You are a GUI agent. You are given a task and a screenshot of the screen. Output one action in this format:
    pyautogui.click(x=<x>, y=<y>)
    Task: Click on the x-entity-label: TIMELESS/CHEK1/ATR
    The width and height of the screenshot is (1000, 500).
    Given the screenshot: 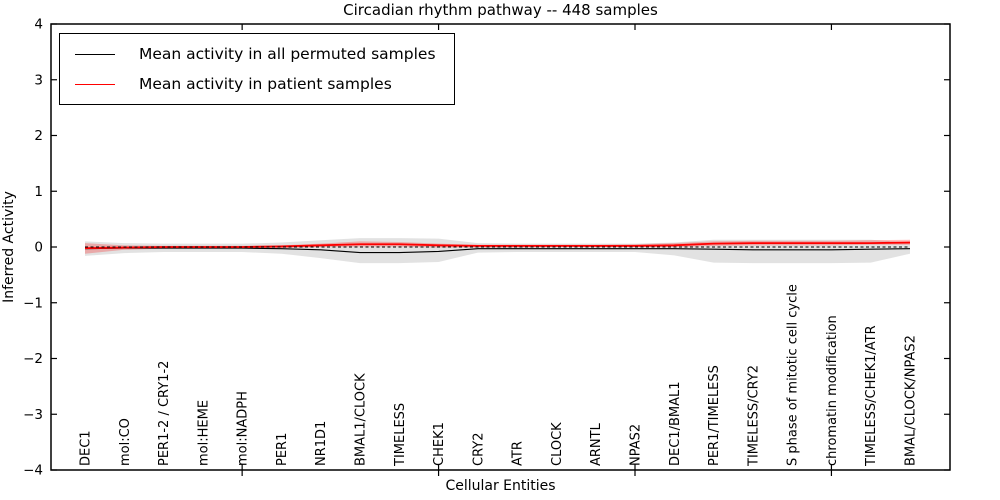 What is the action you would take?
    pyautogui.click(x=871, y=396)
    